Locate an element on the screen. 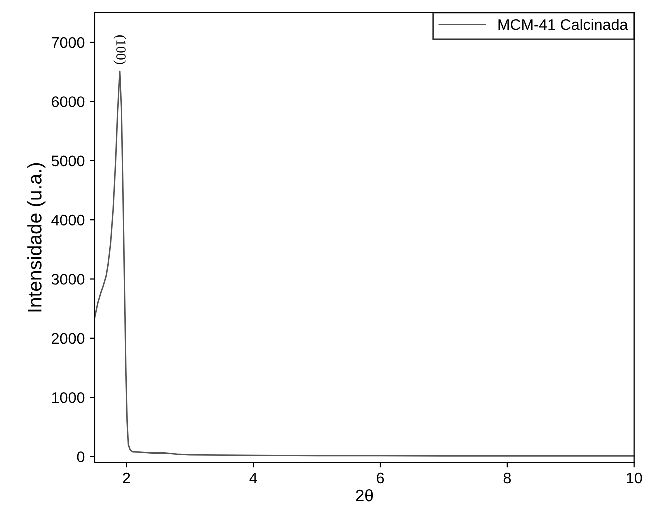 The width and height of the screenshot is (646, 517). x-tick-label: 6 is located at coordinates (380, 478).